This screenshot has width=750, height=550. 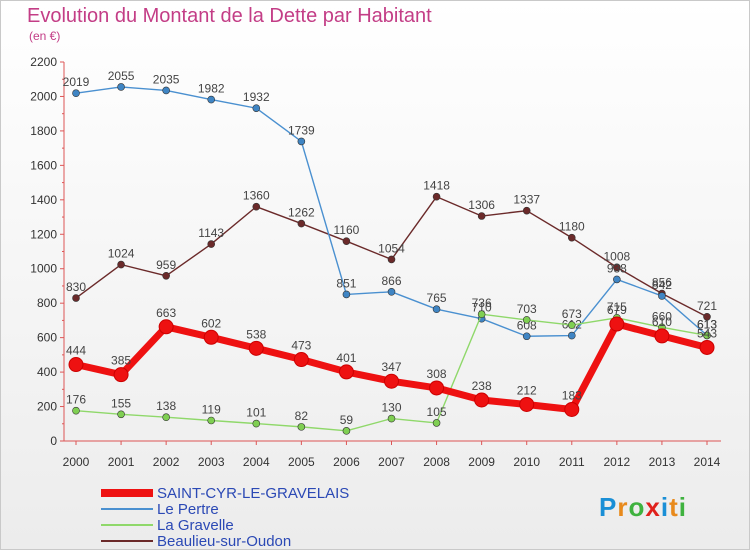 I want to click on data-label: 1054, so click(x=391, y=248).